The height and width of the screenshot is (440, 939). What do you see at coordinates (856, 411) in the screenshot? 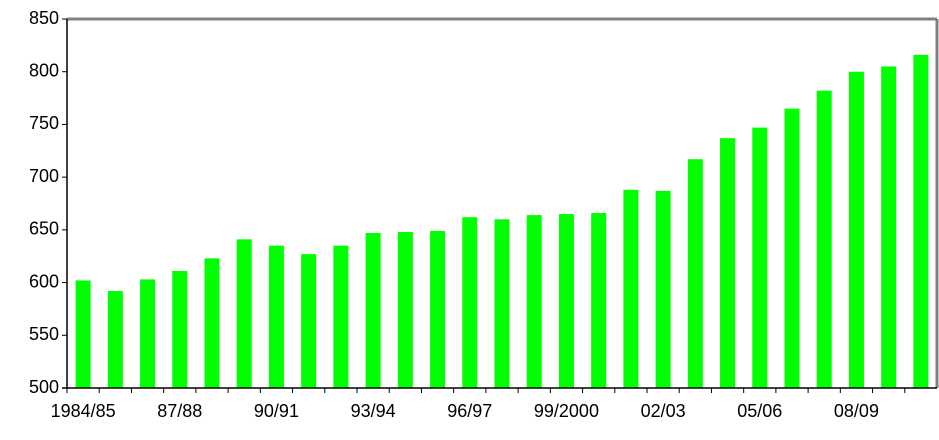
I see `x-tick-label: 08/09` at bounding box center [856, 411].